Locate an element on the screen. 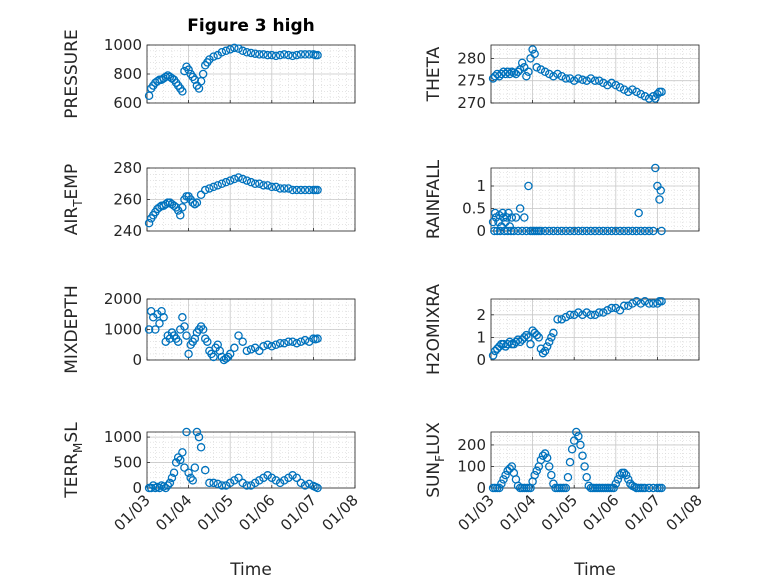  axes-box is located at coordinates (595, 199).